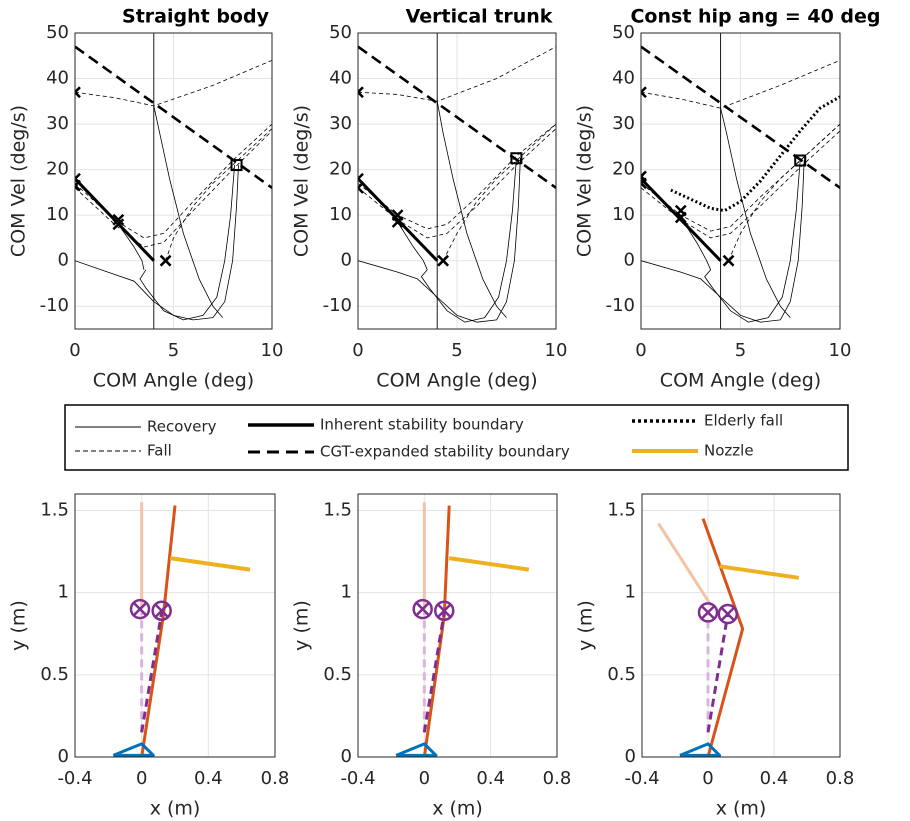 The width and height of the screenshot is (910, 821). What do you see at coordinates (63, 592) in the screenshot?
I see `y-tick-label: 1` at bounding box center [63, 592].